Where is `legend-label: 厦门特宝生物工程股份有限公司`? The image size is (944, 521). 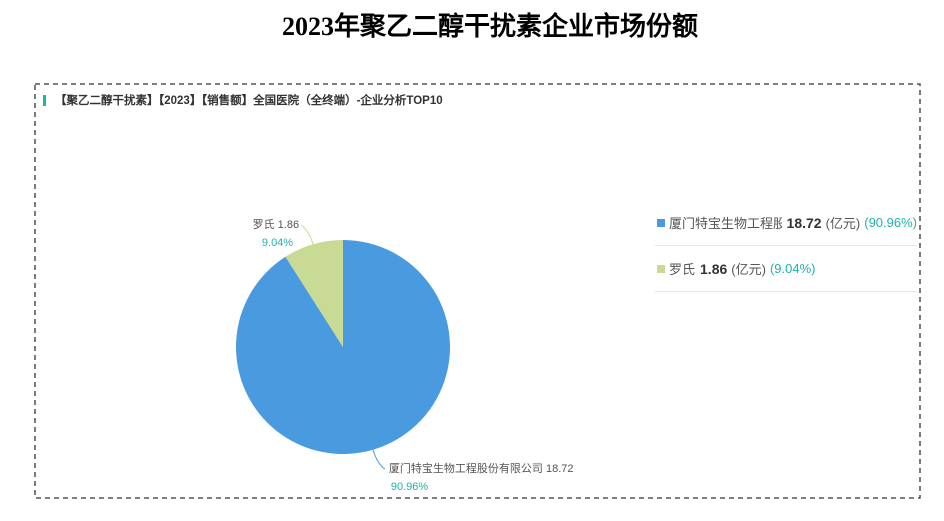
legend-label: 厦门特宝生物工程股份有限公司 is located at coordinates (725, 223).